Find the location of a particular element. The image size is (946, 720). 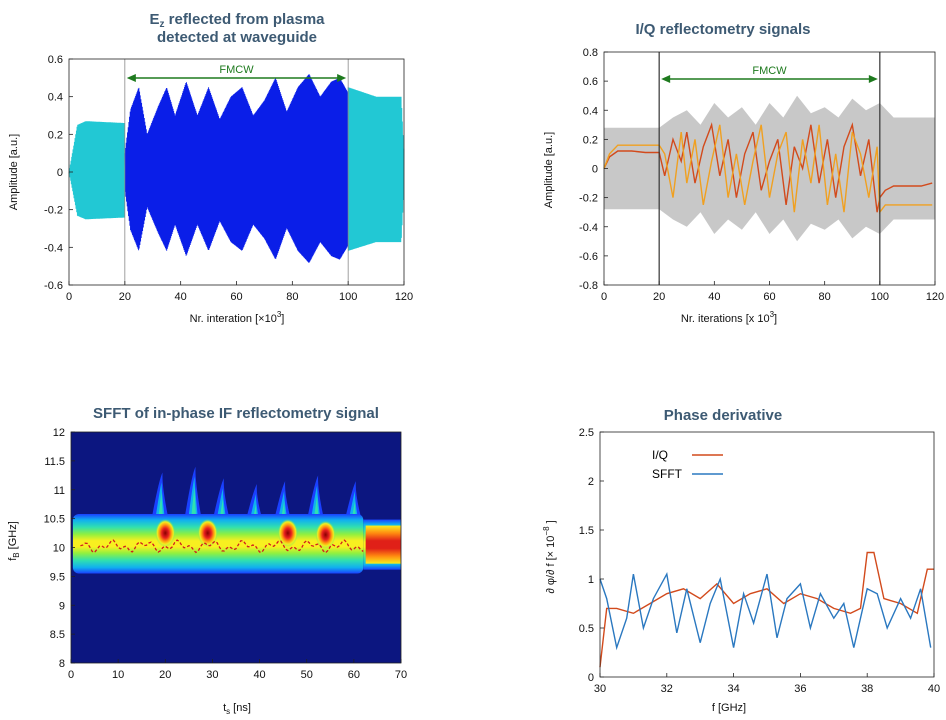

y-tick-label: 12 is located at coordinates (59, 433).